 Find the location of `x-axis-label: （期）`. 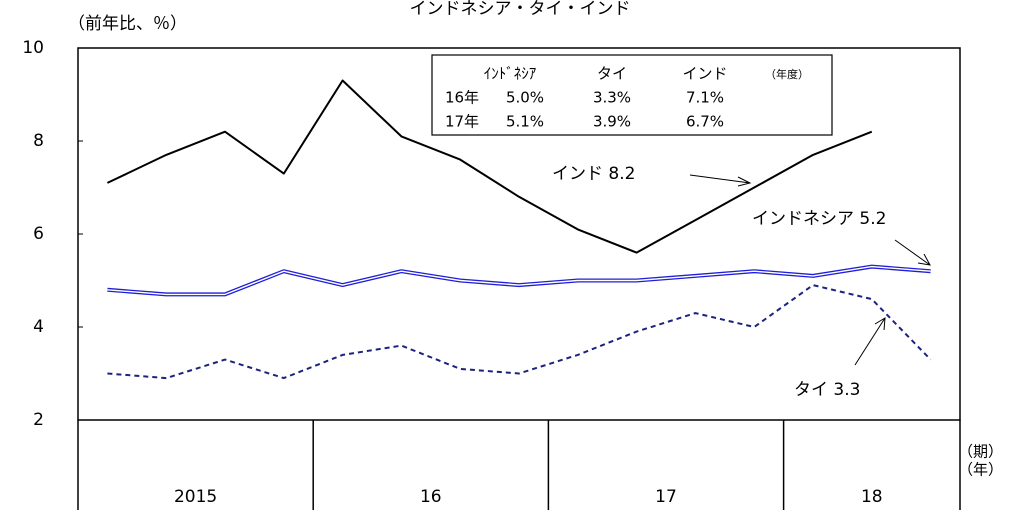

x-axis-label: （期） is located at coordinates (980, 452).